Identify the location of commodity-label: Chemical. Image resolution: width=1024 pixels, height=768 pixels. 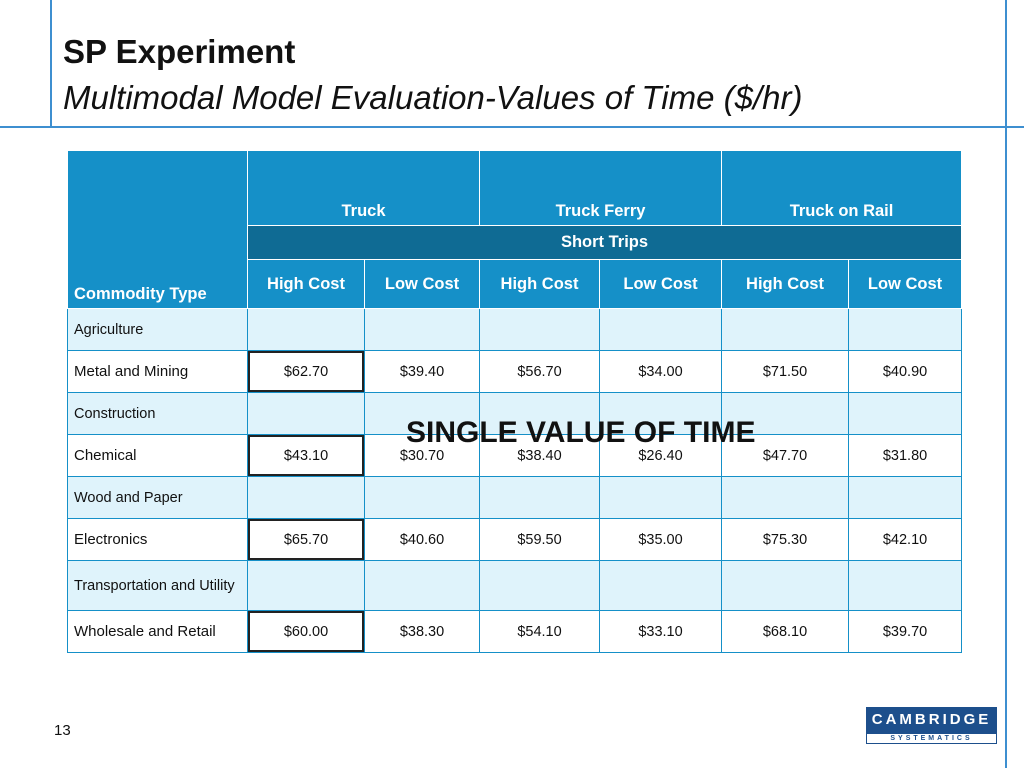
(157, 455).